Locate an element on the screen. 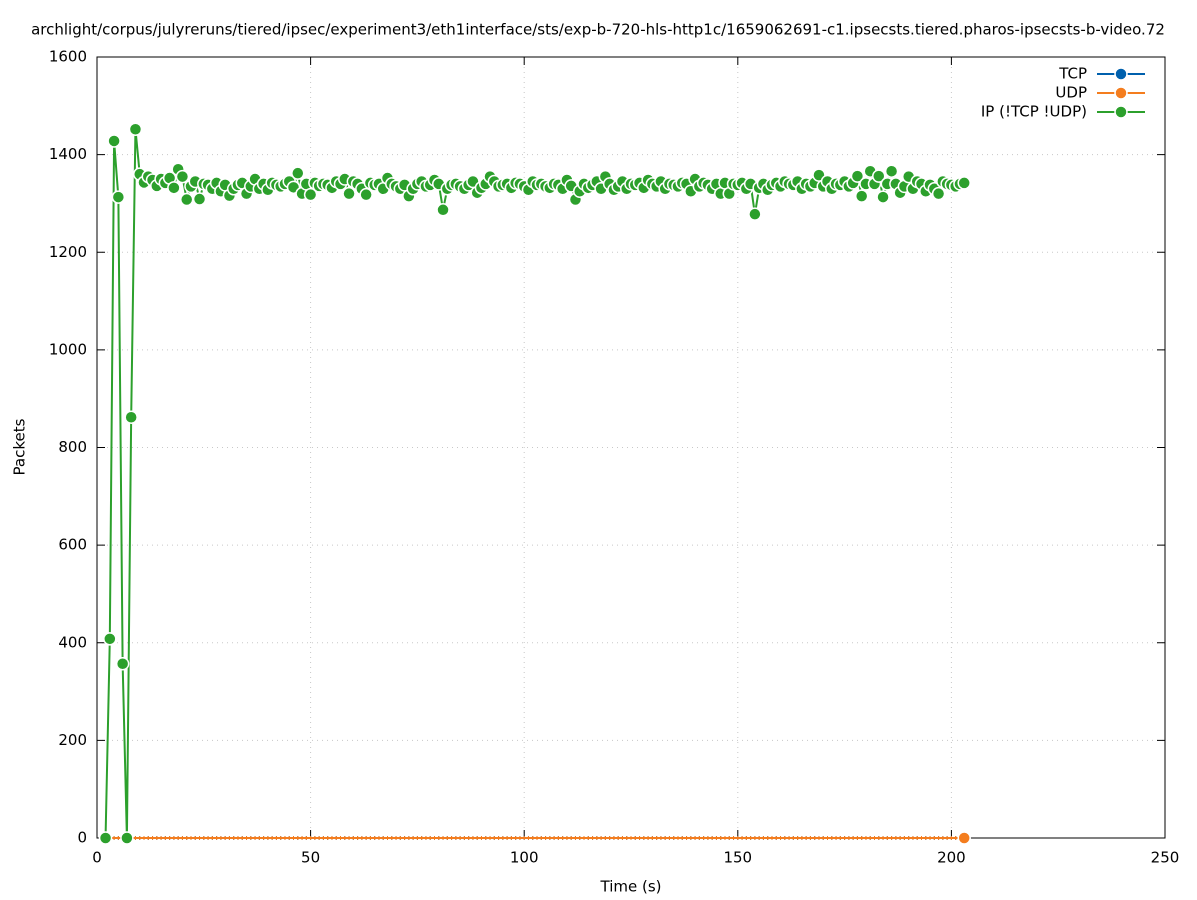 The width and height of the screenshot is (1197, 900). y-tick-label: 400 is located at coordinates (72, 642).